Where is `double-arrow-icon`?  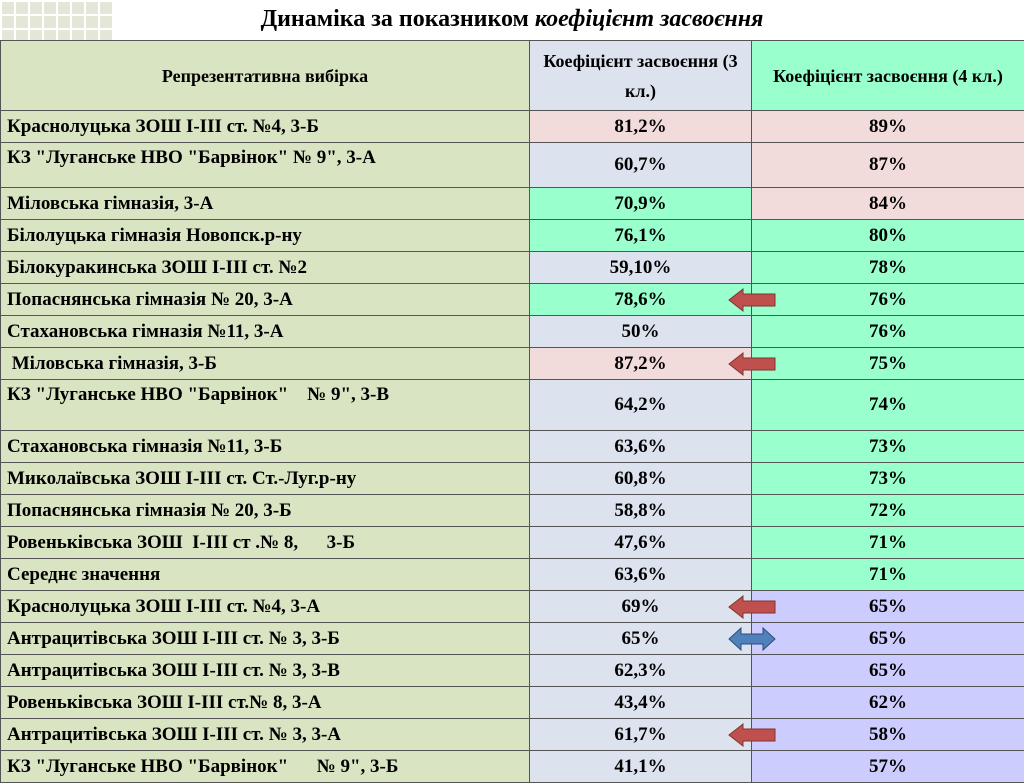
double-arrow-icon is located at coordinates (752, 639).